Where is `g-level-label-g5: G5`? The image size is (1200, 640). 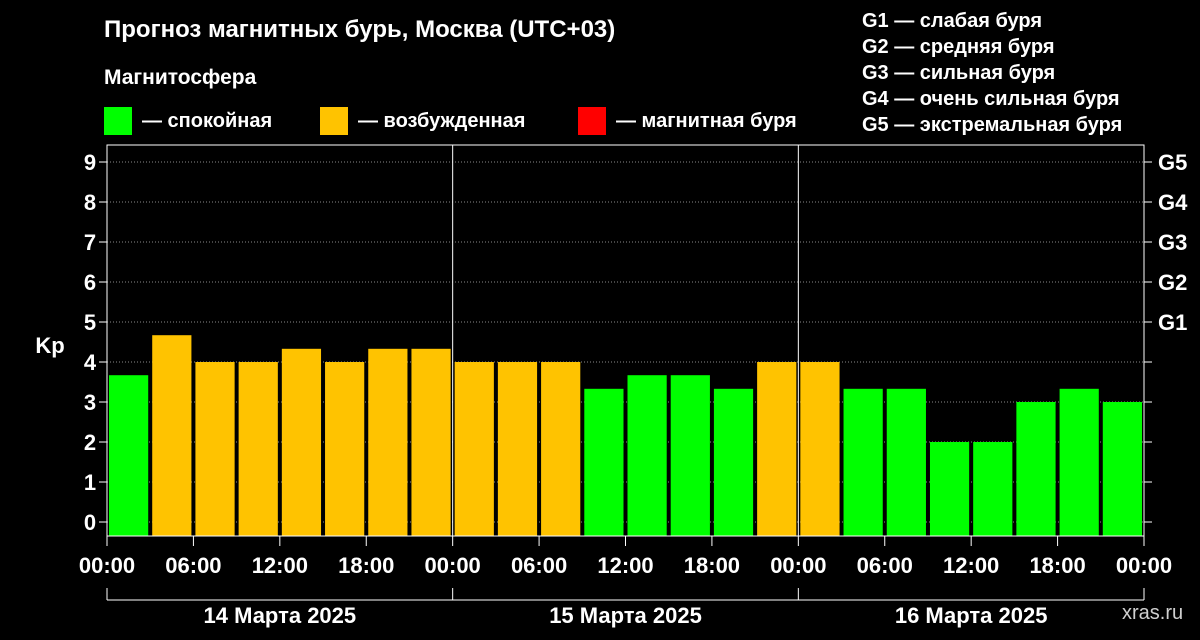
g-level-label-g5: G5 is located at coordinates (1172, 162).